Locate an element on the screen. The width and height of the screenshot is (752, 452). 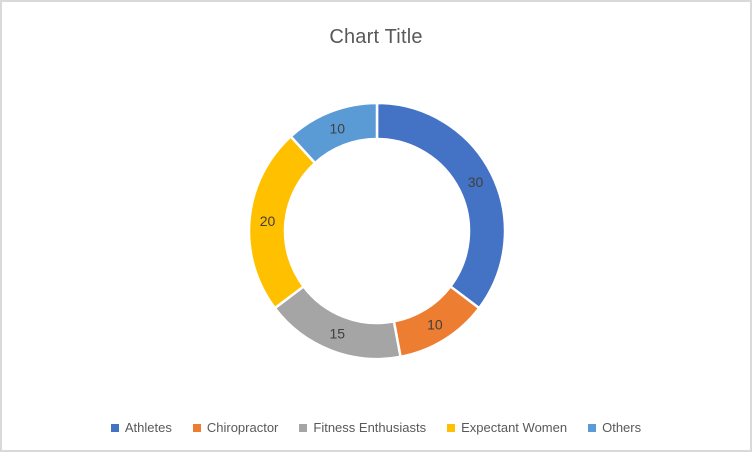
donut-segment-others is located at coordinates (334, 133).